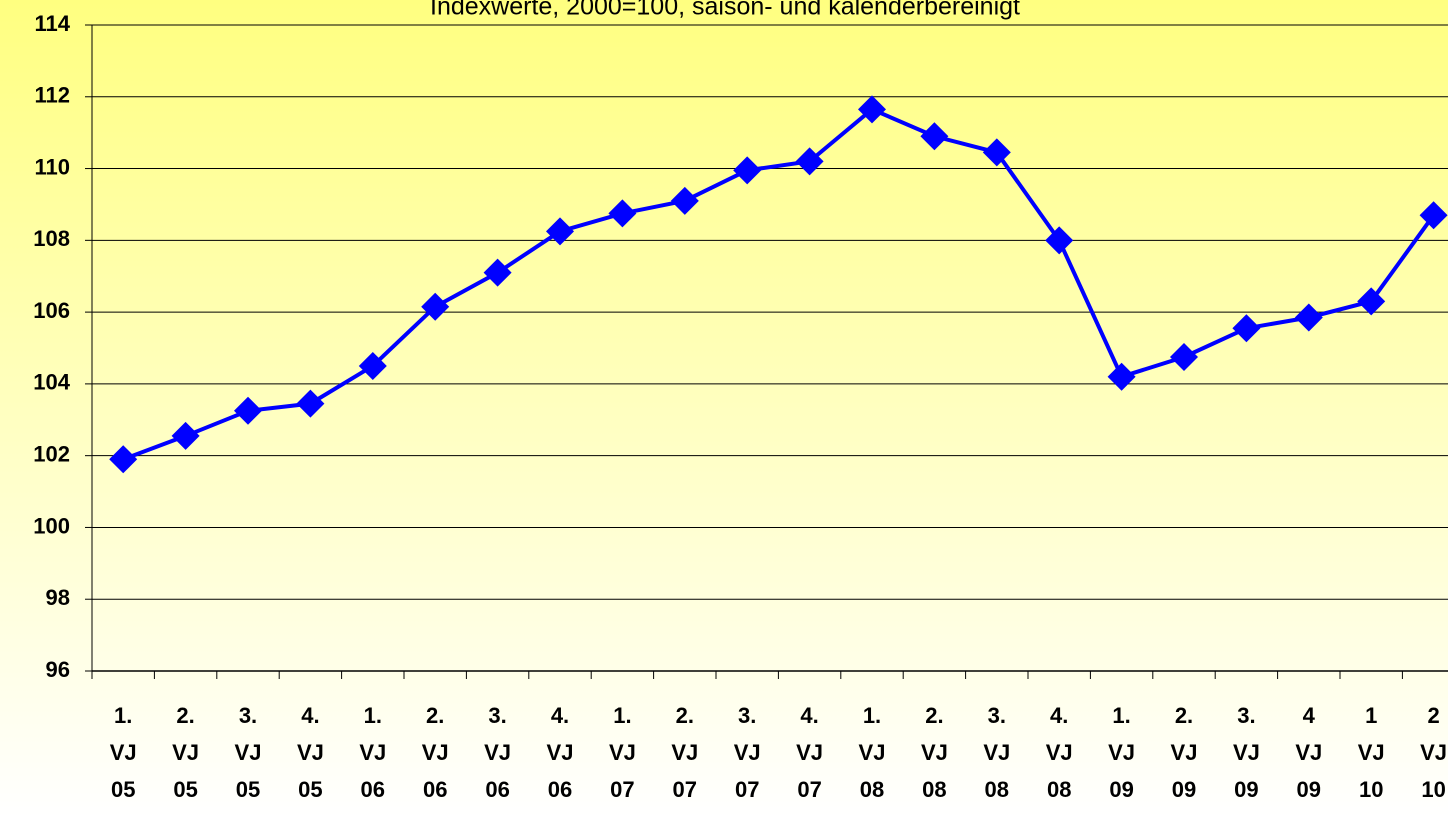  I want to click on x-tick-label: 2, so click(1433, 715).